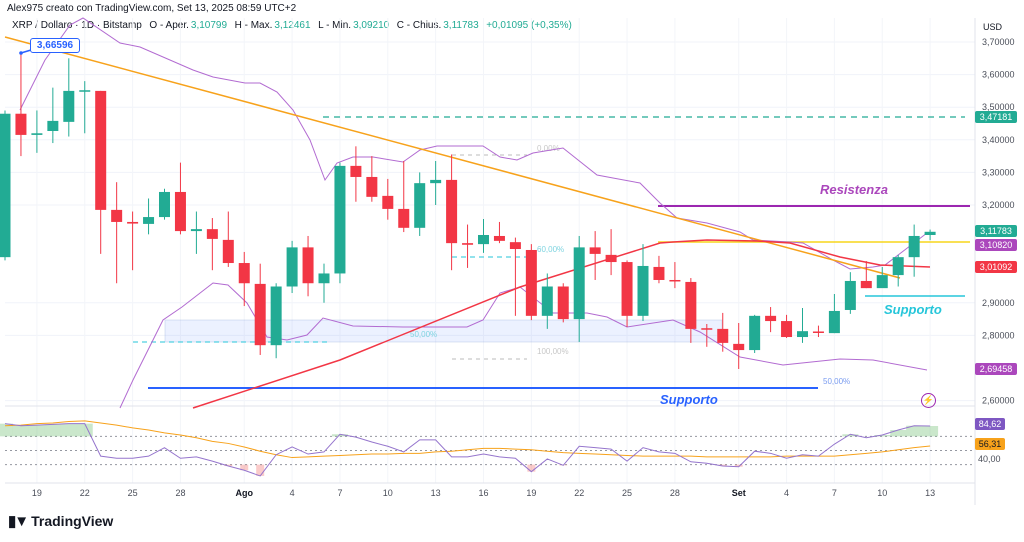  Describe the element at coordinates (993, 27) in the screenshot. I see `currency-label: USD` at that location.